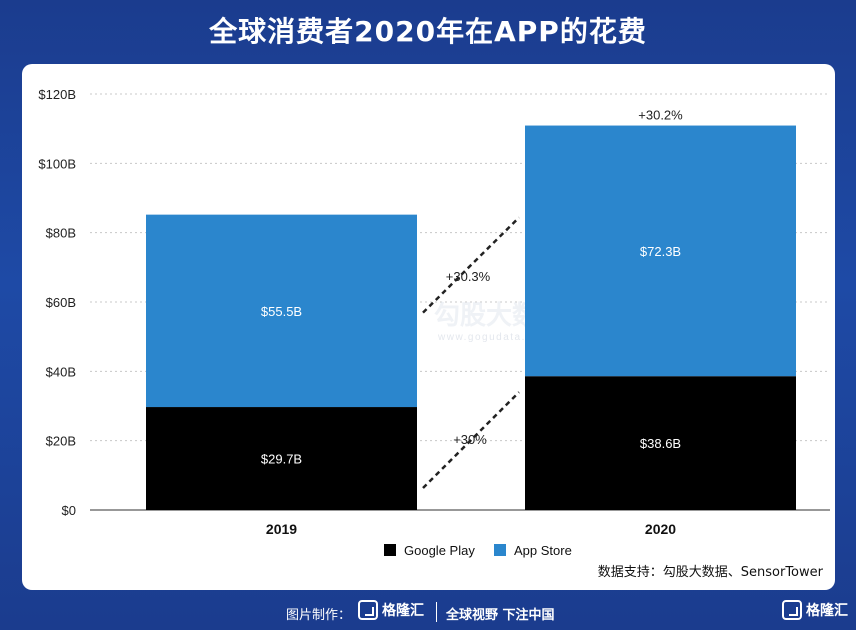 The height and width of the screenshot is (630, 856). I want to click on watermark-url: www.gogudata.com, so click(493, 337).